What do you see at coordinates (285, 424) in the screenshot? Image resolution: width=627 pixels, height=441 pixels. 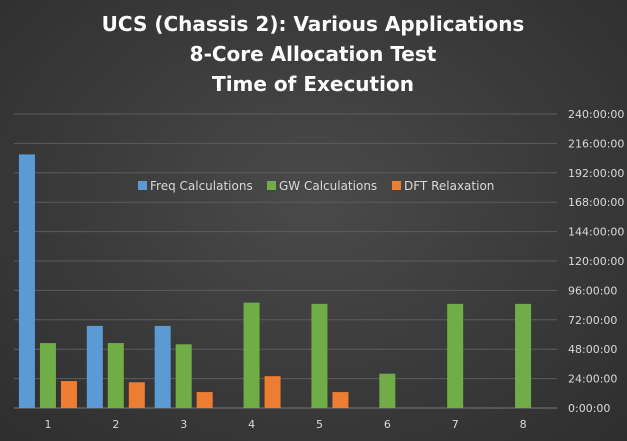 I see `x-axis-tick-labels: 1 2 3 4 5 6 7 8` at bounding box center [285, 424].